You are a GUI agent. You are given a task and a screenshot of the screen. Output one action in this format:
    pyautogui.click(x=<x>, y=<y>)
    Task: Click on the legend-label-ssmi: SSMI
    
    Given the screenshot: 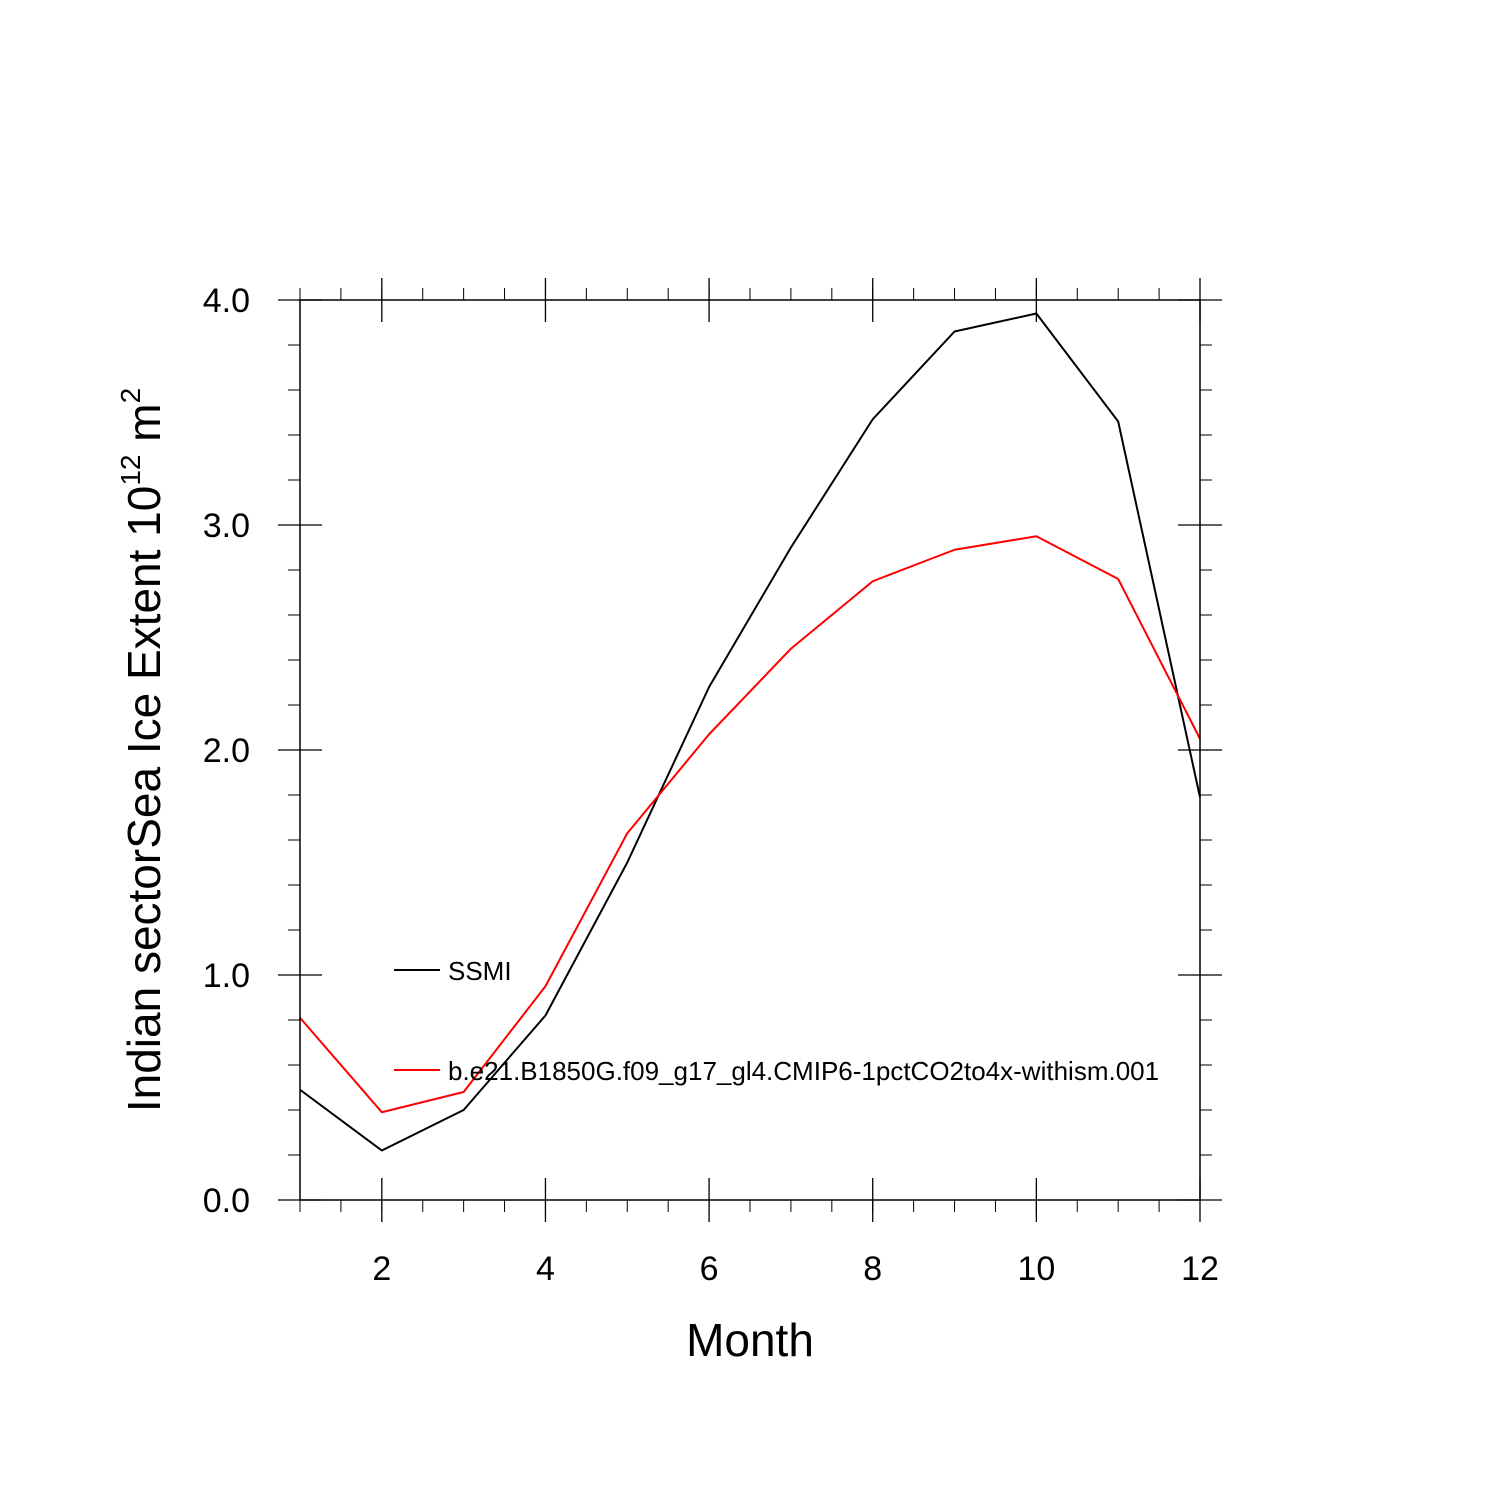 What is the action you would take?
    pyautogui.click(x=480, y=971)
    